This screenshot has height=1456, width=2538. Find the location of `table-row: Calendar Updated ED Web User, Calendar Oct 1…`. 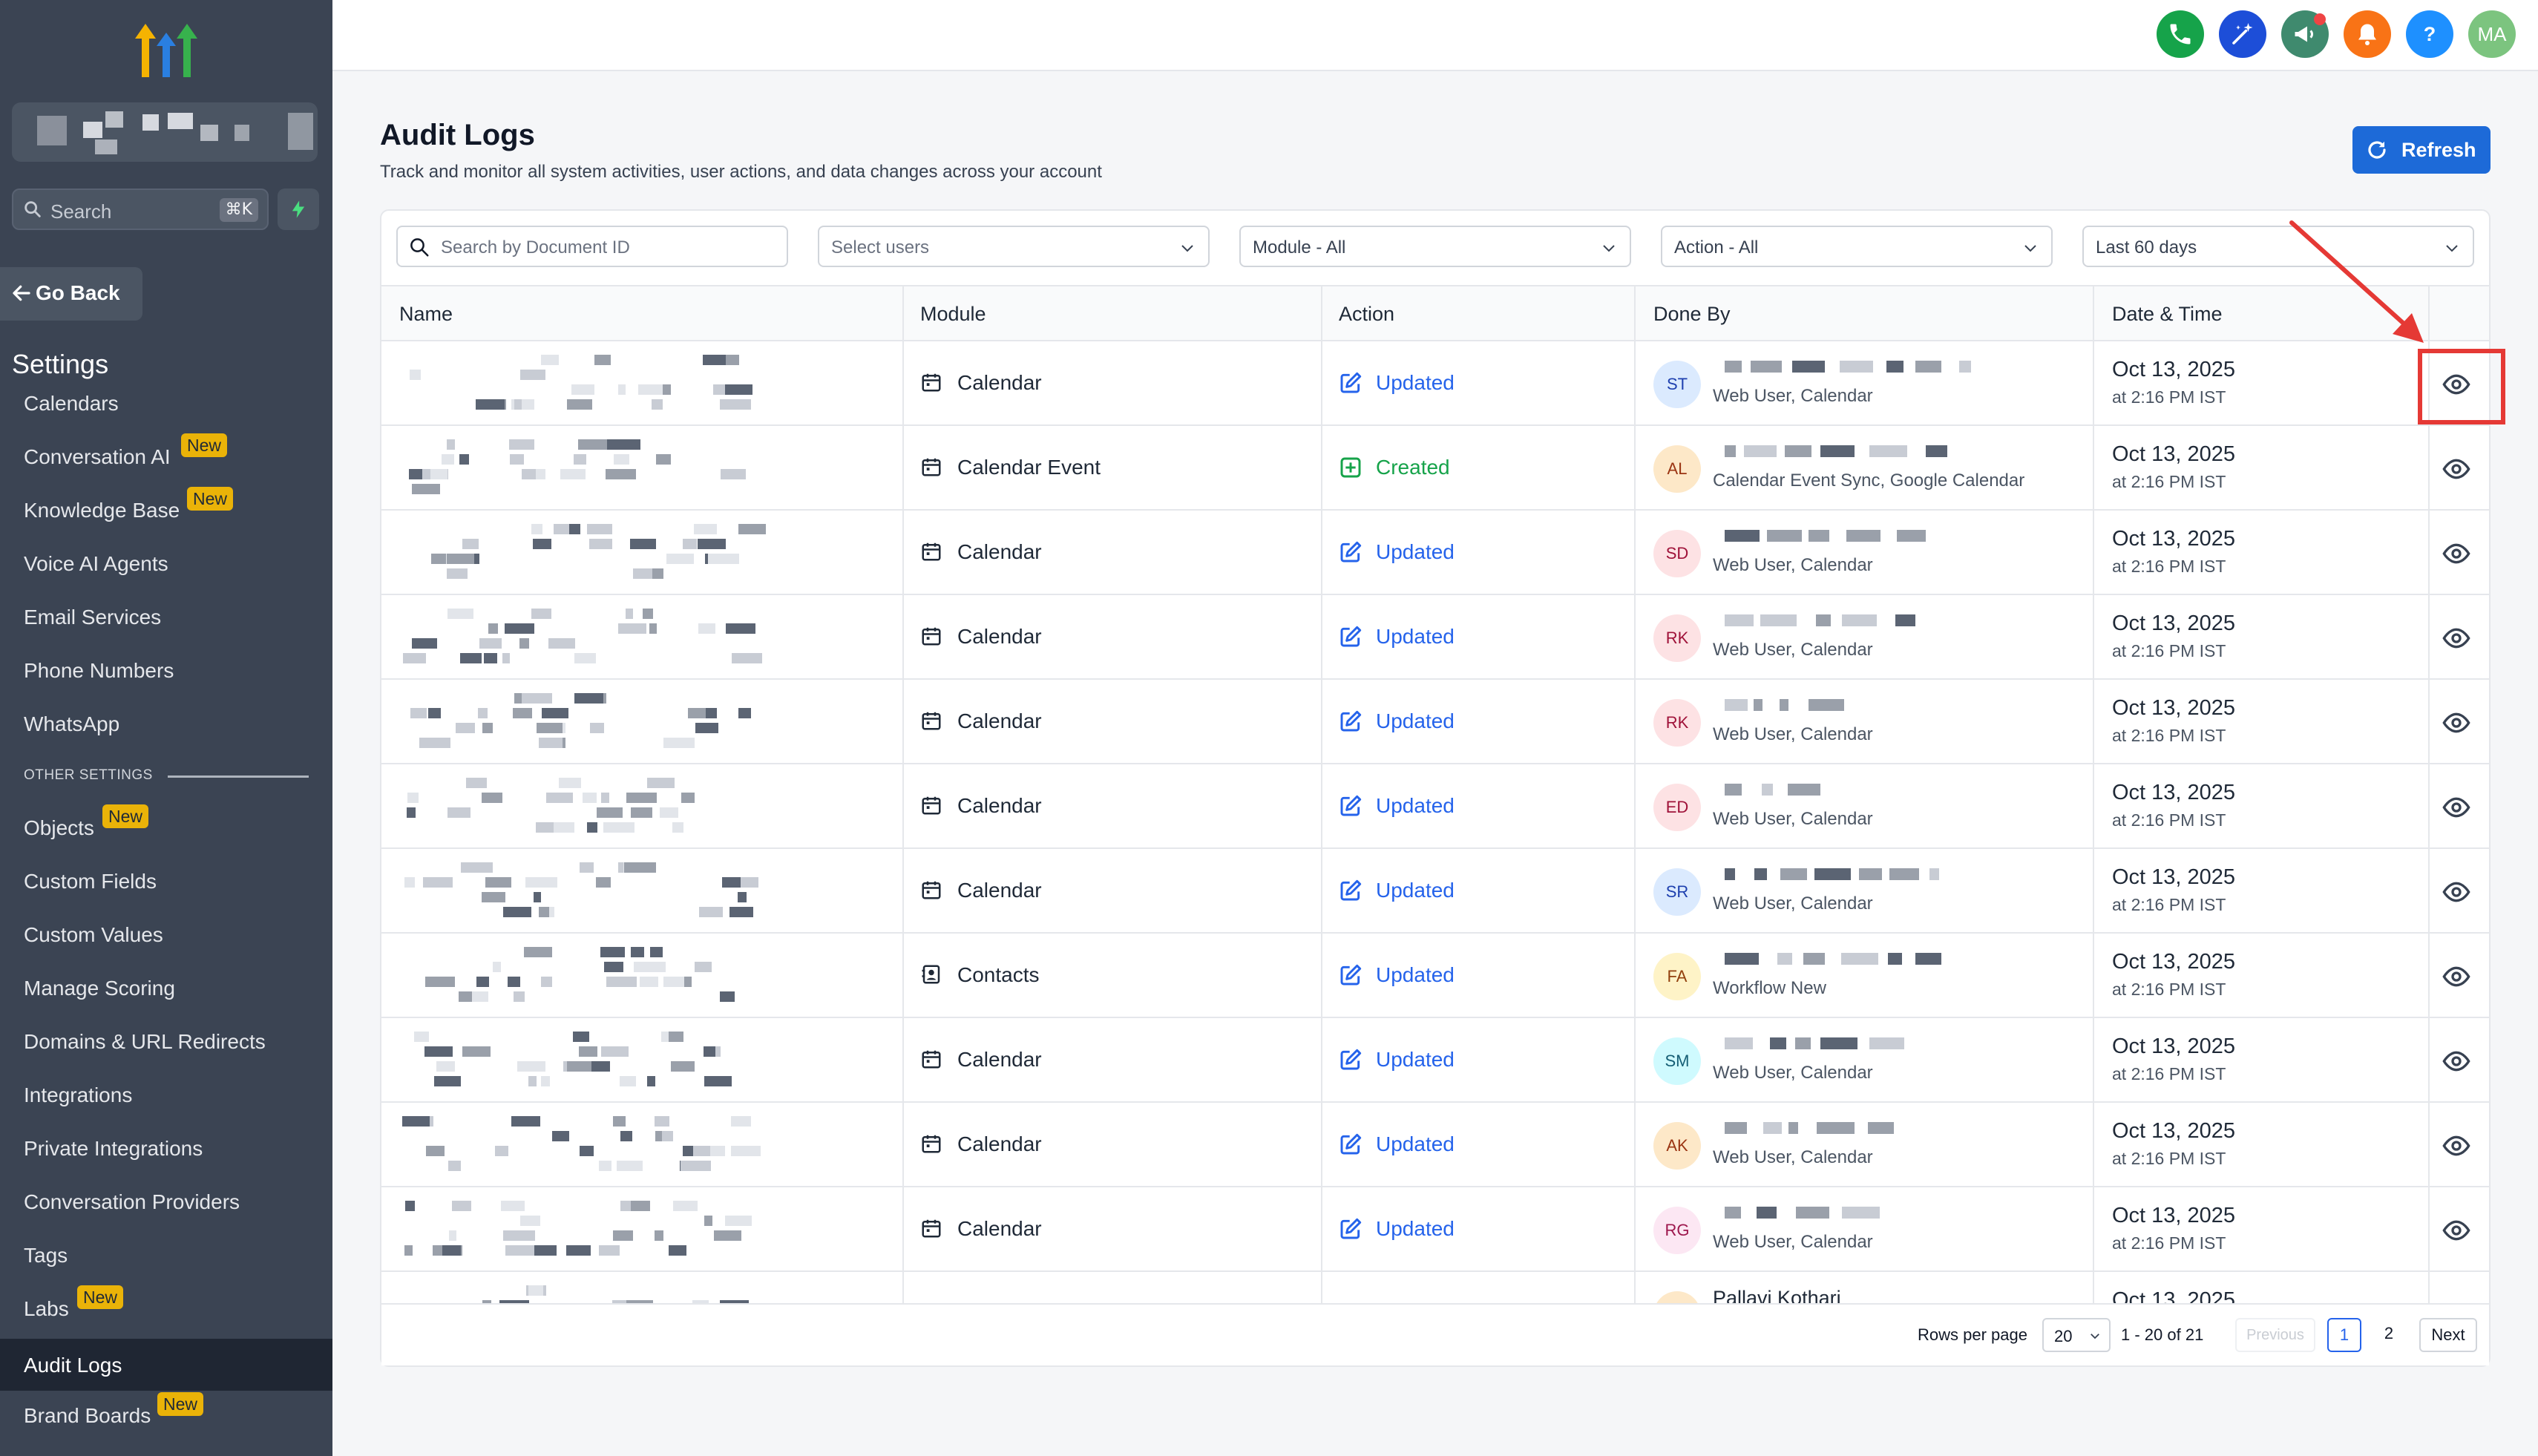

table-row: Calendar Updated ED Web User, Calendar Oct 1… is located at coordinates (1435, 807).